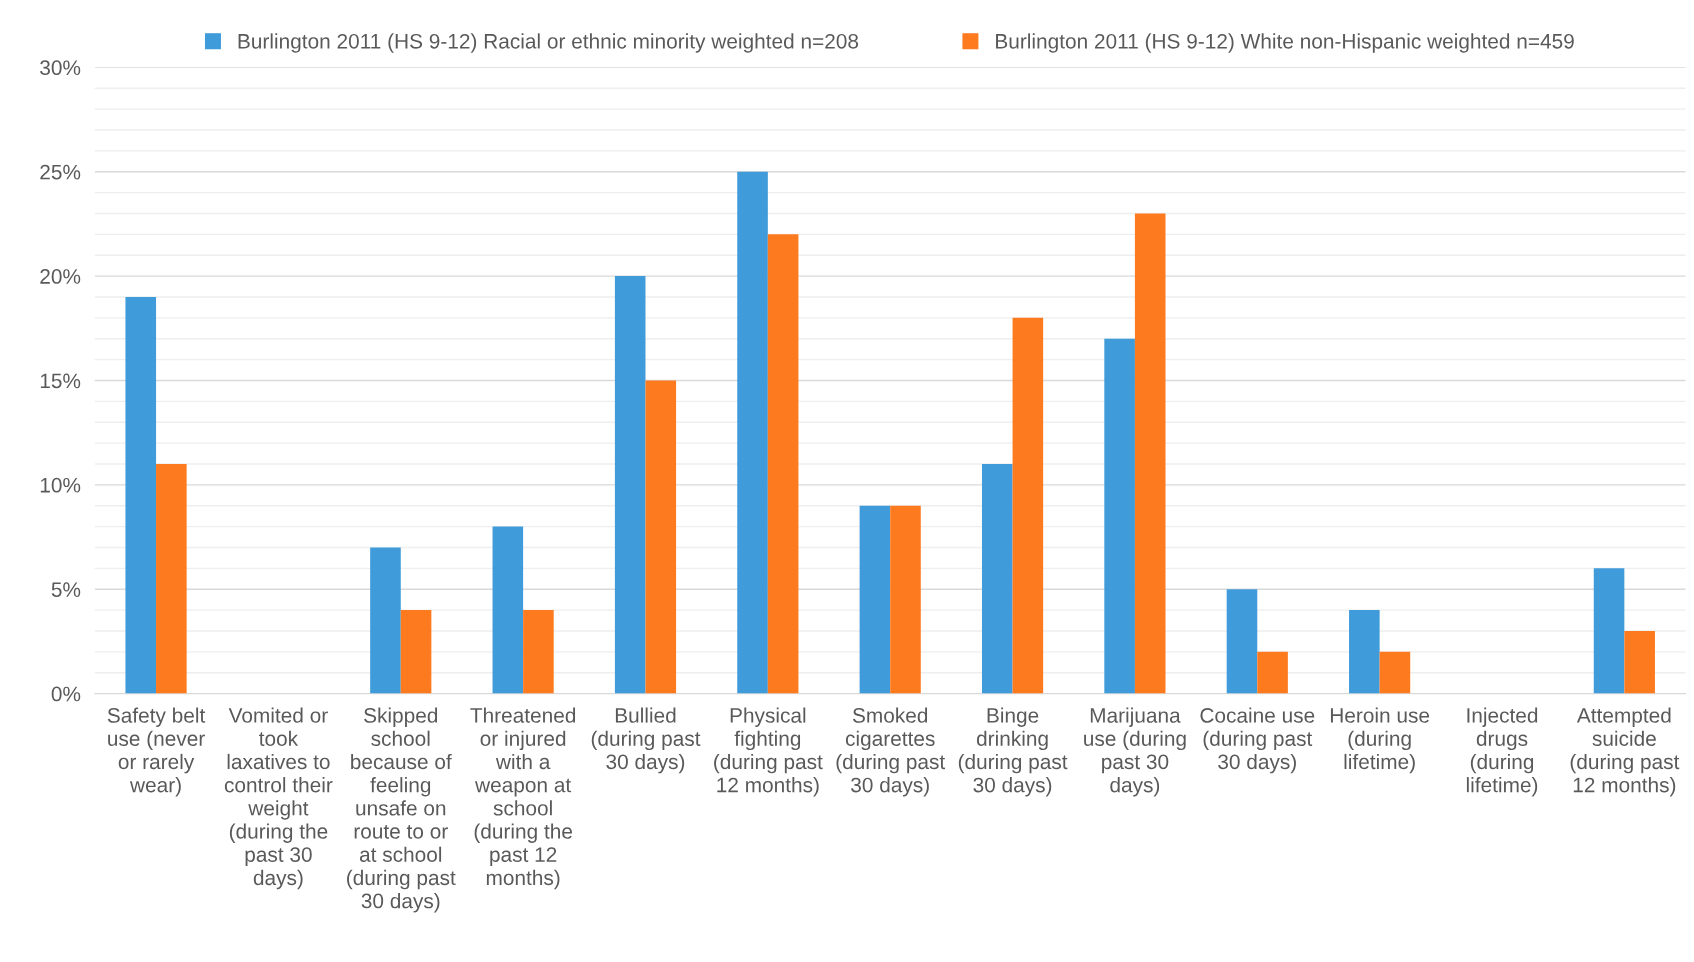 The width and height of the screenshot is (1694, 962). What do you see at coordinates (60, 485) in the screenshot?
I see `y-tick-label: 10%` at bounding box center [60, 485].